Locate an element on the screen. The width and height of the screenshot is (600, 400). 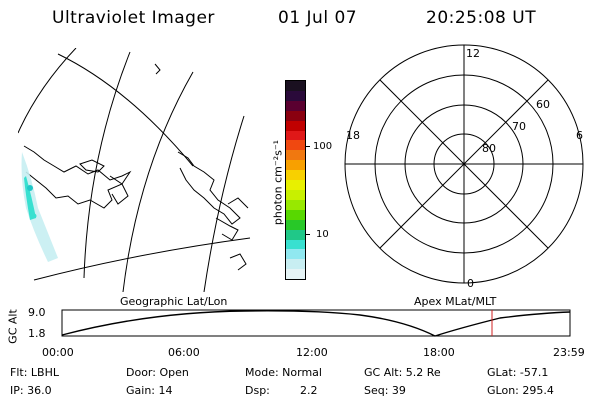
filter-readout: Flt: LBHL is located at coordinates (34, 372).